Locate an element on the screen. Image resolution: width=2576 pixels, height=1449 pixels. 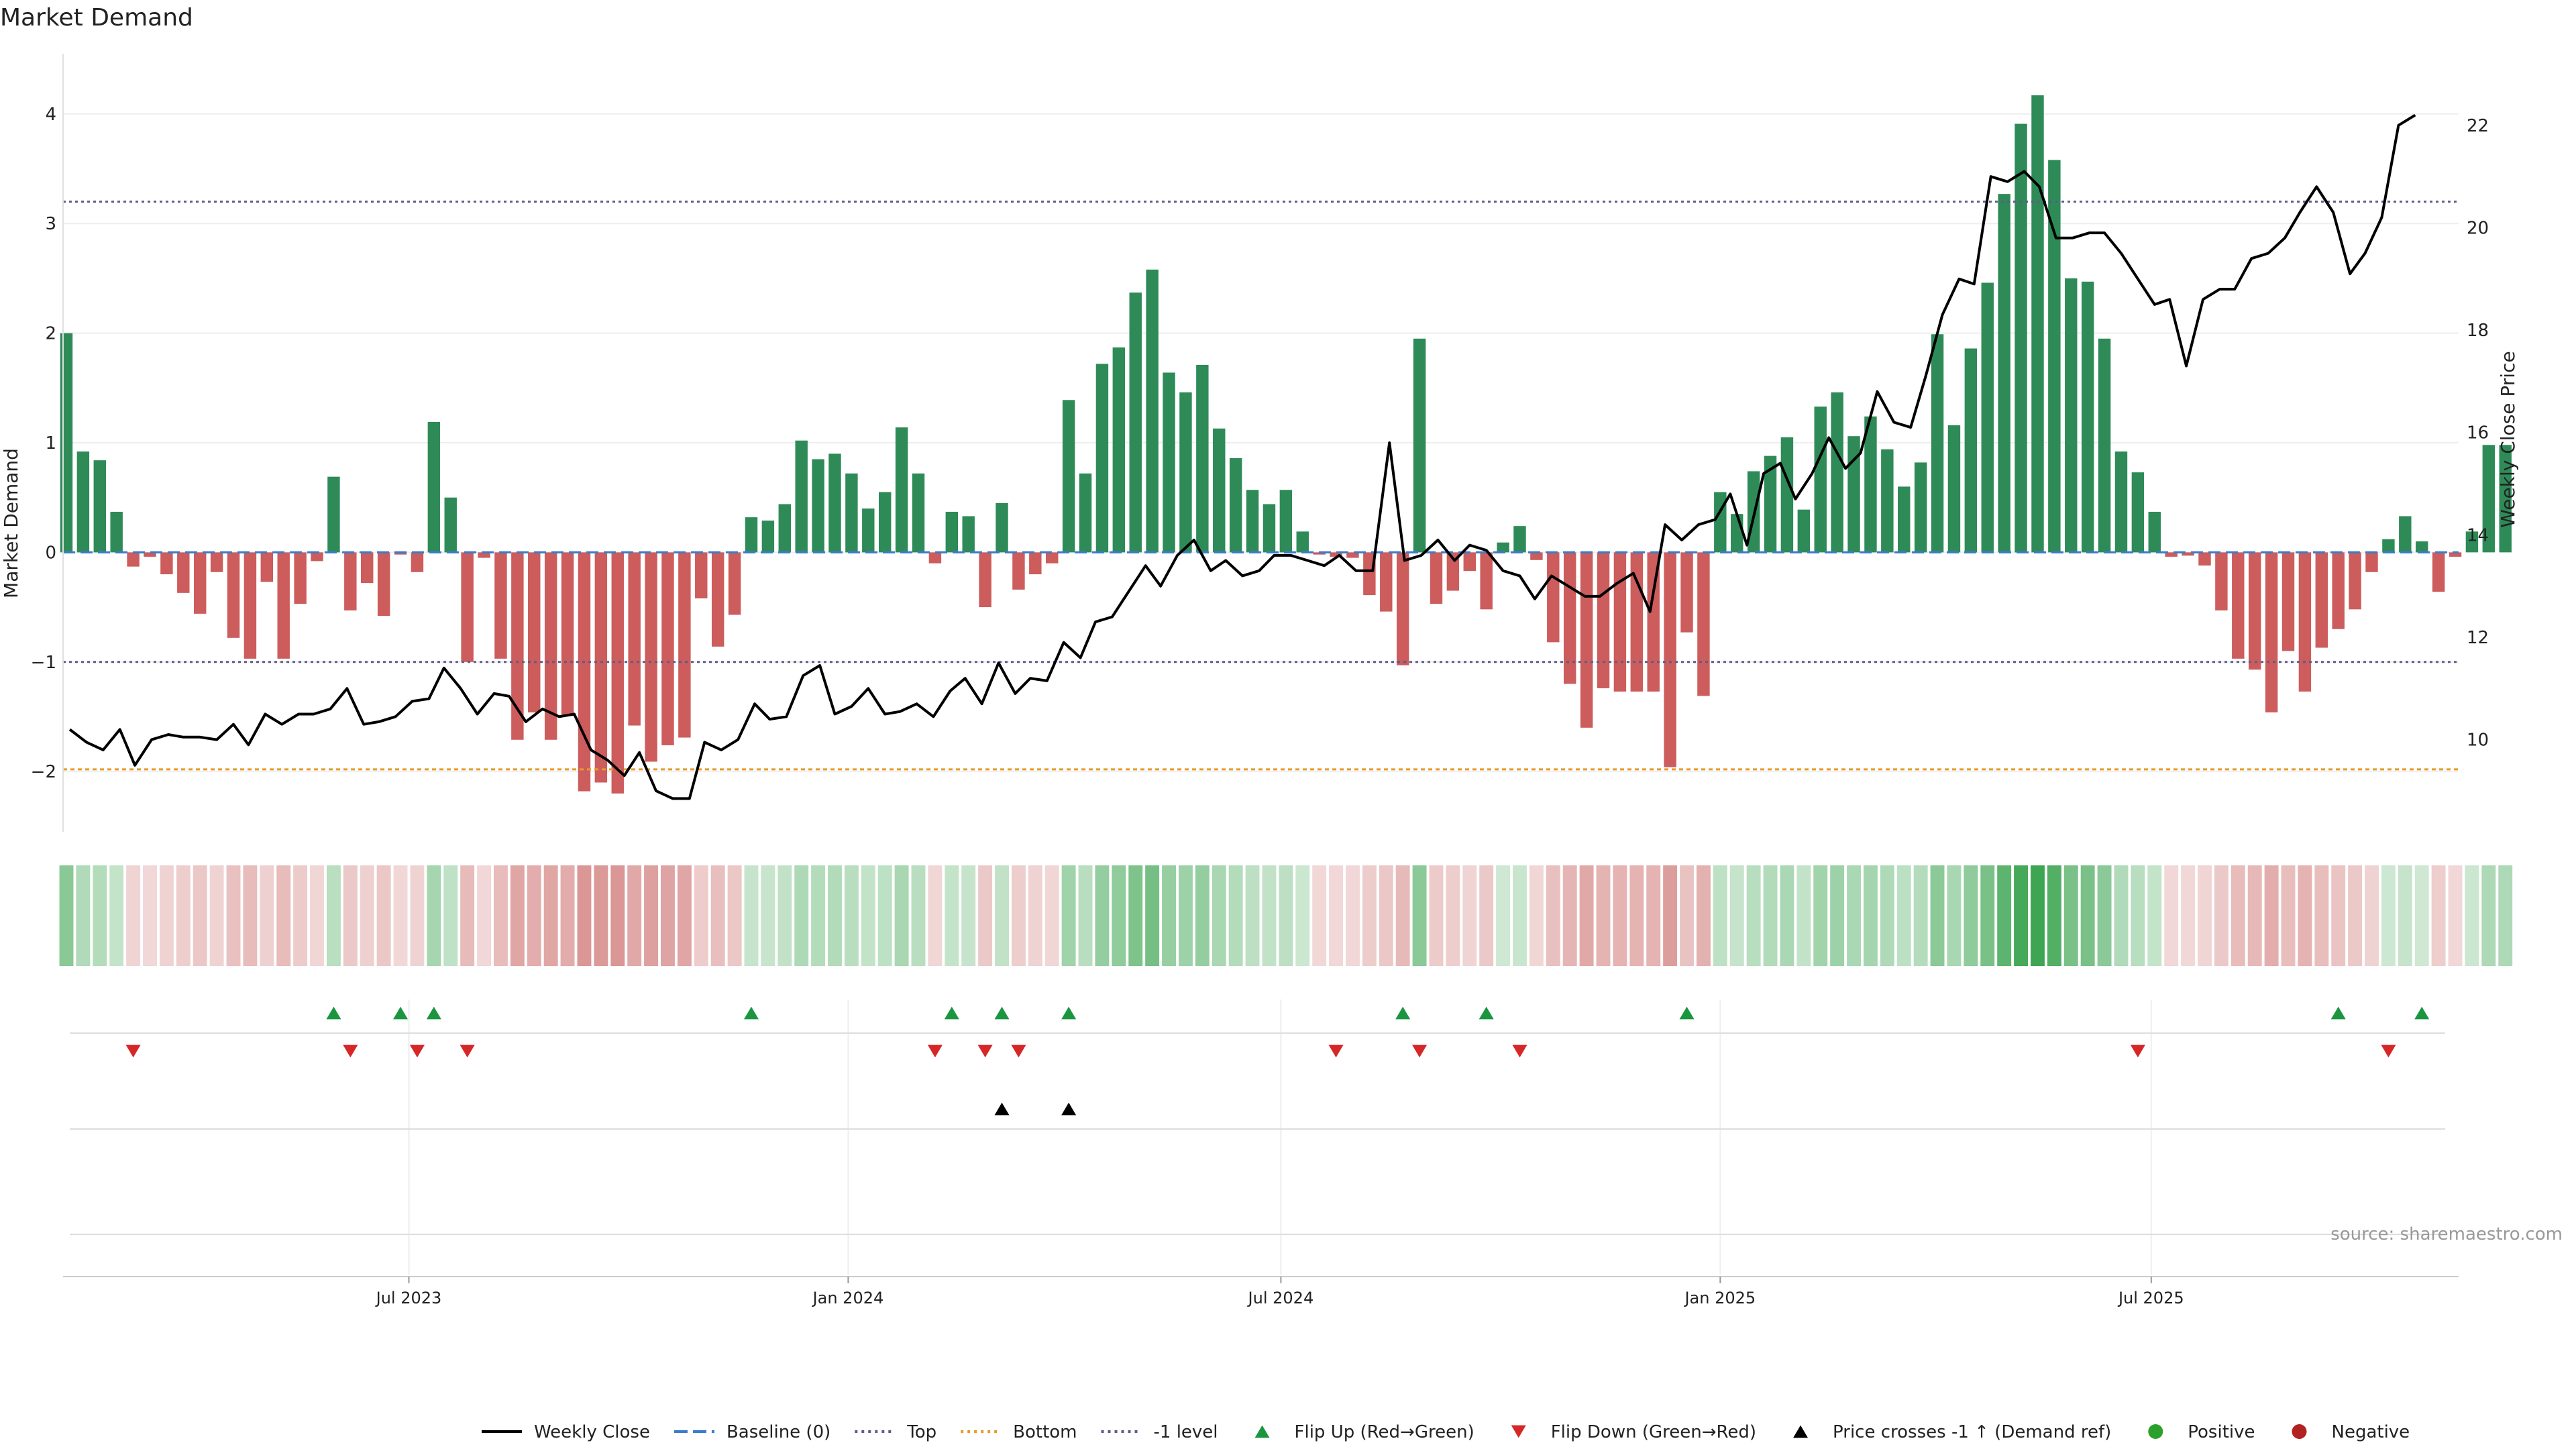
legend-label: Weekly Close is located at coordinates (592, 1432).